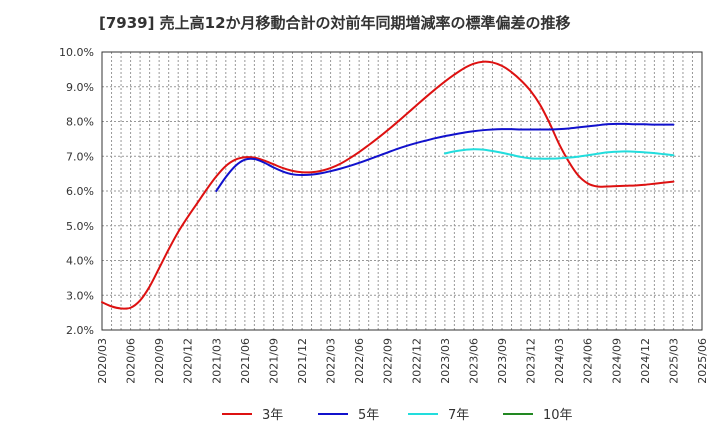 The height and width of the screenshot is (440, 720). I want to click on x-tick-label: 2024/06, so click(588, 361).